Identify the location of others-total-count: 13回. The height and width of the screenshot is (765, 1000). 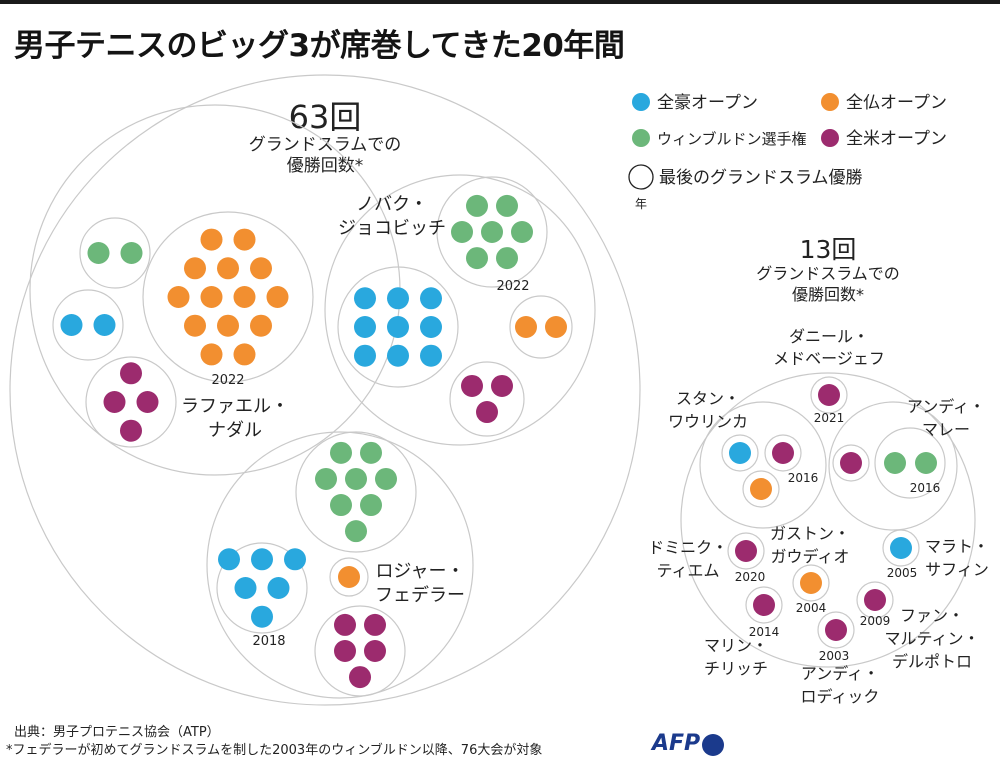
(828, 249).